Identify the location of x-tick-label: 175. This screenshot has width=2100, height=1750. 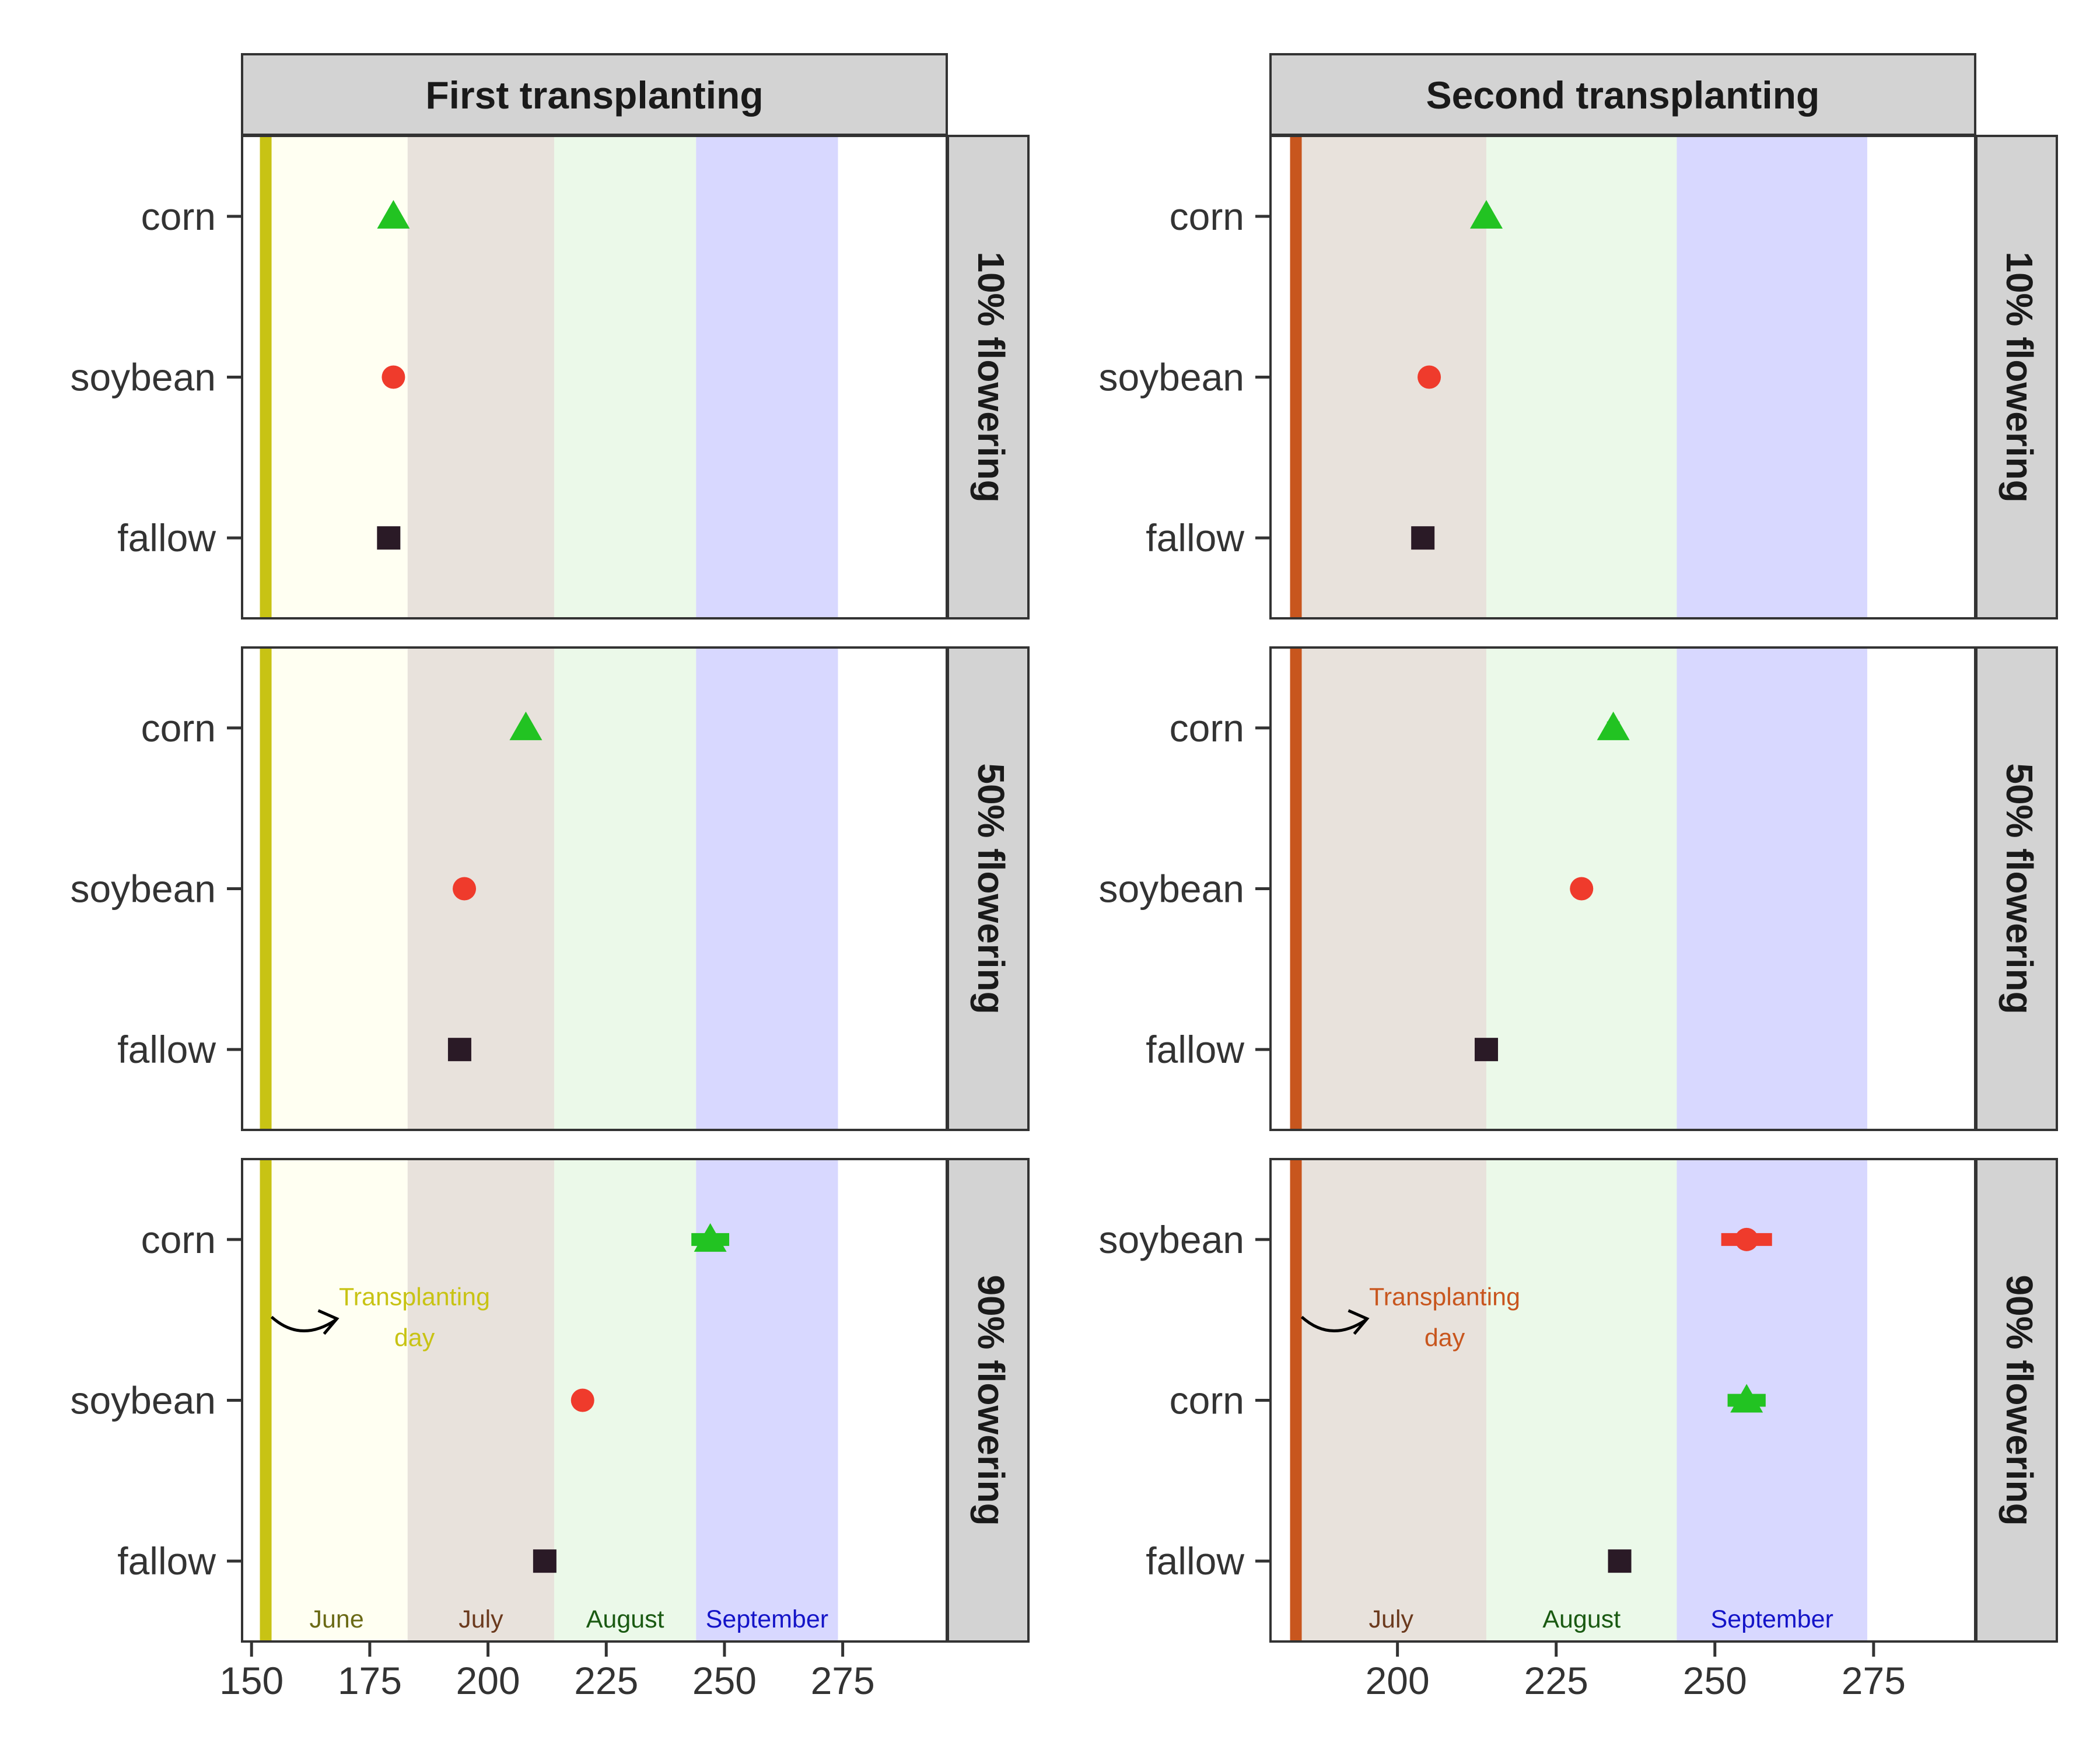
(370, 1680).